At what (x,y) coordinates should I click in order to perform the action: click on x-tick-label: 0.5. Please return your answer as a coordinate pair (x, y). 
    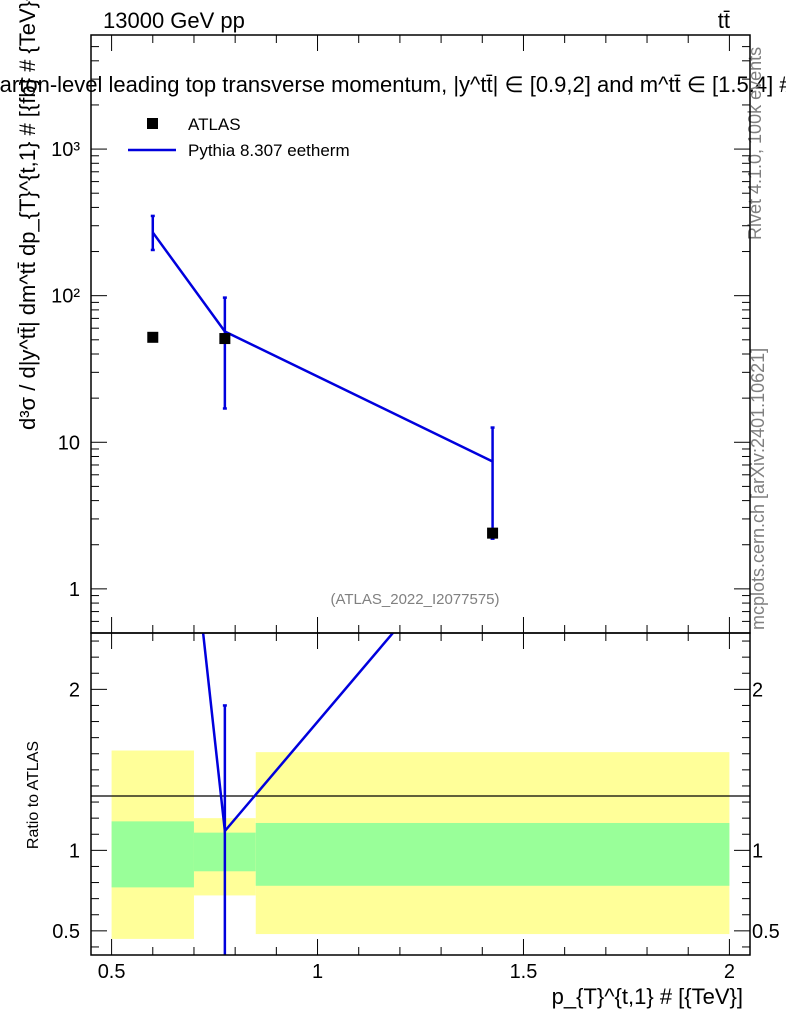
    Looking at the image, I should click on (112, 972).